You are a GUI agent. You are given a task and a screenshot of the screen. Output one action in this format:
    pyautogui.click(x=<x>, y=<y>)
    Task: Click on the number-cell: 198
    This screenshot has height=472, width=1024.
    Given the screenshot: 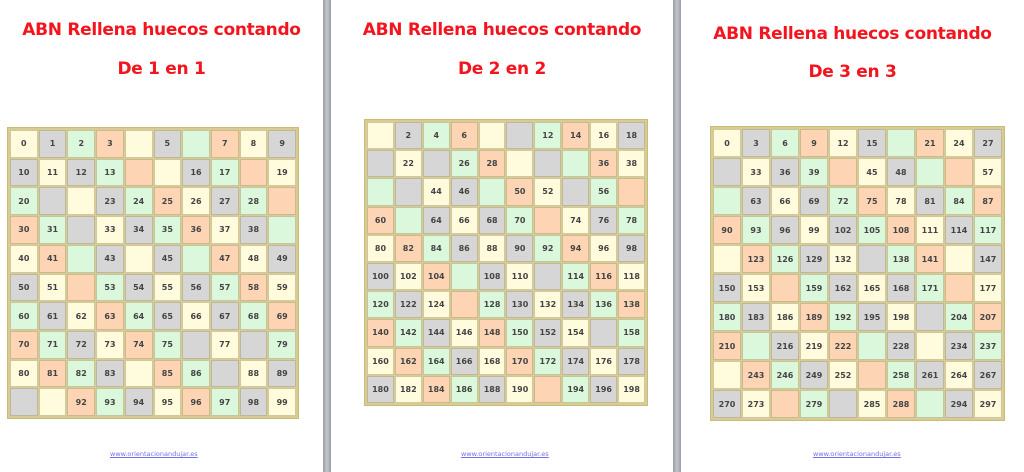 What is the action you would take?
    pyautogui.click(x=631, y=389)
    